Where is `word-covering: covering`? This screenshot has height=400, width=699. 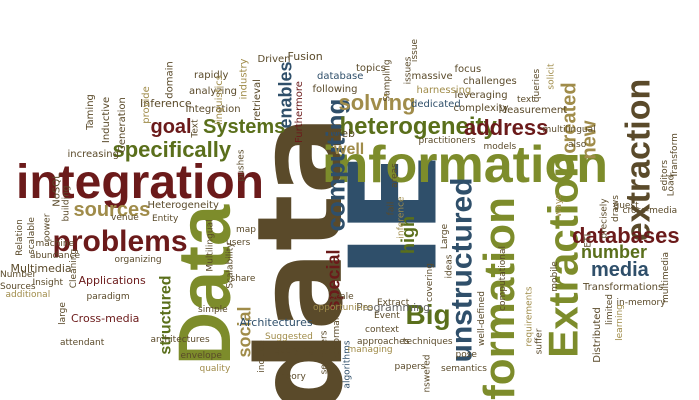
word-covering: covering is located at coordinates (429, 282).